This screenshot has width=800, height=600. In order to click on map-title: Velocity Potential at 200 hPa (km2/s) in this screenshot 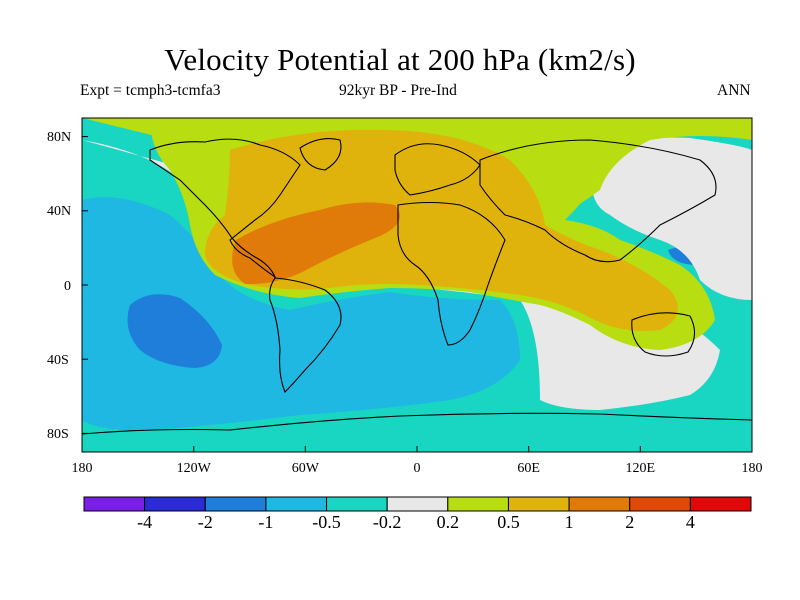, I will do `click(400, 59)`.